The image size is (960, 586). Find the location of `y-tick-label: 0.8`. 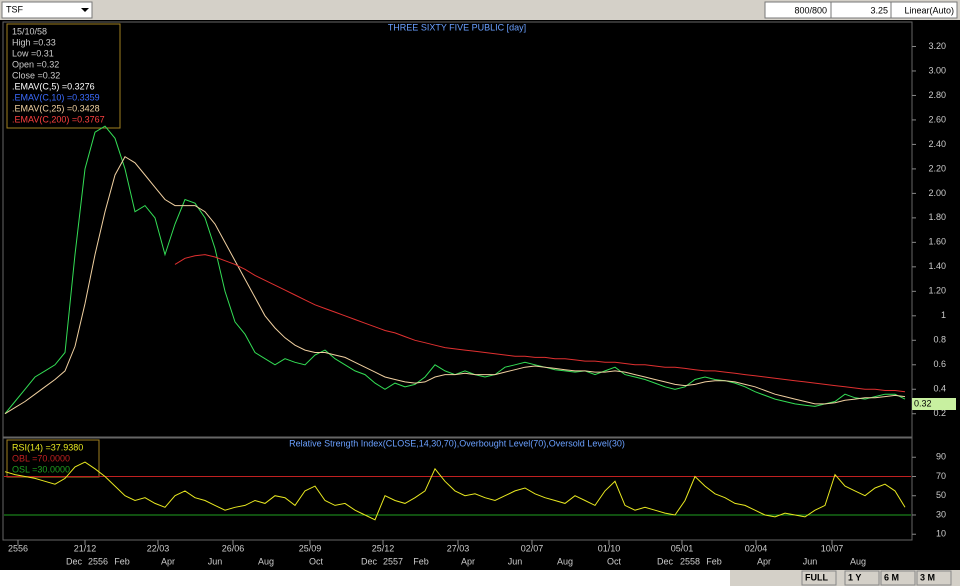

y-tick-label: 0.8 is located at coordinates (939, 340).